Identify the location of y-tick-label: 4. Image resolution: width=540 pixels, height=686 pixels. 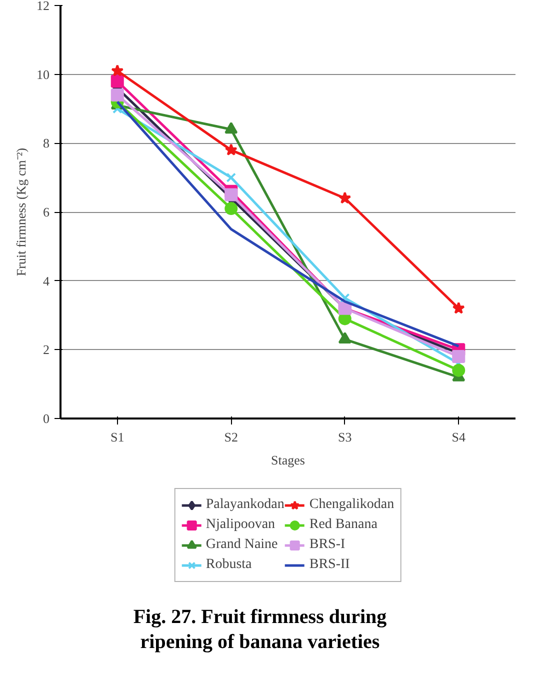
(46, 280).